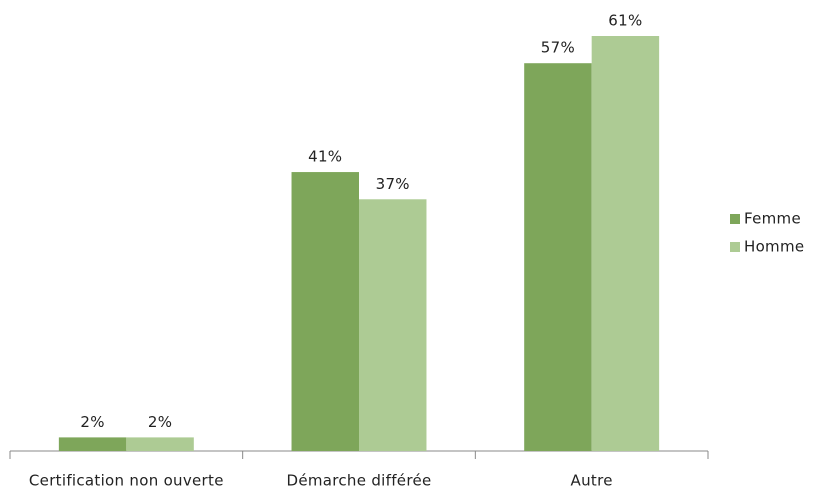  I want to click on x-tick-label: Démarche différée, so click(358, 481).